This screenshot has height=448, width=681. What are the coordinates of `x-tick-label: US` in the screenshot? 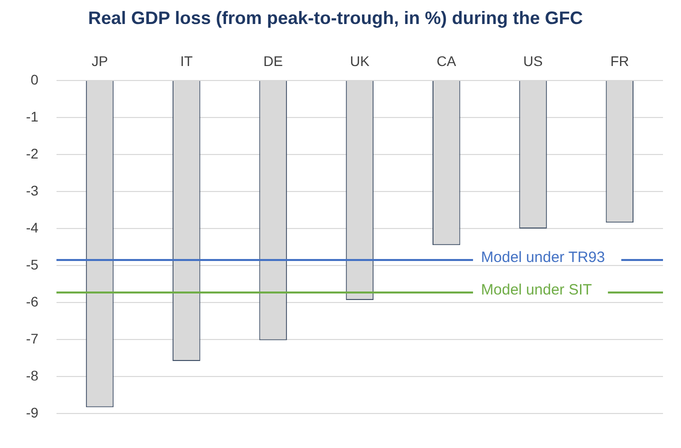 It's located at (533, 60).